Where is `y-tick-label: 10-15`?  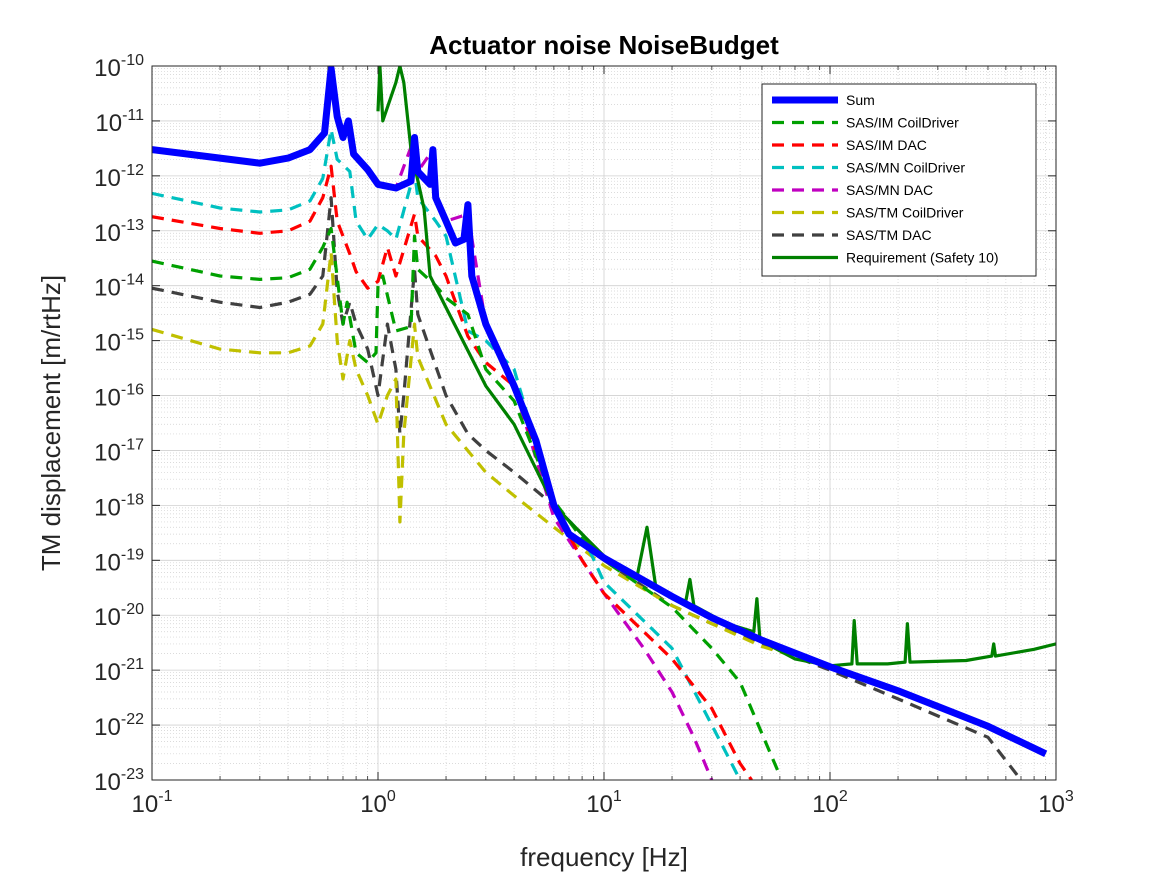 y-tick-label: 10-15 is located at coordinates (119, 342).